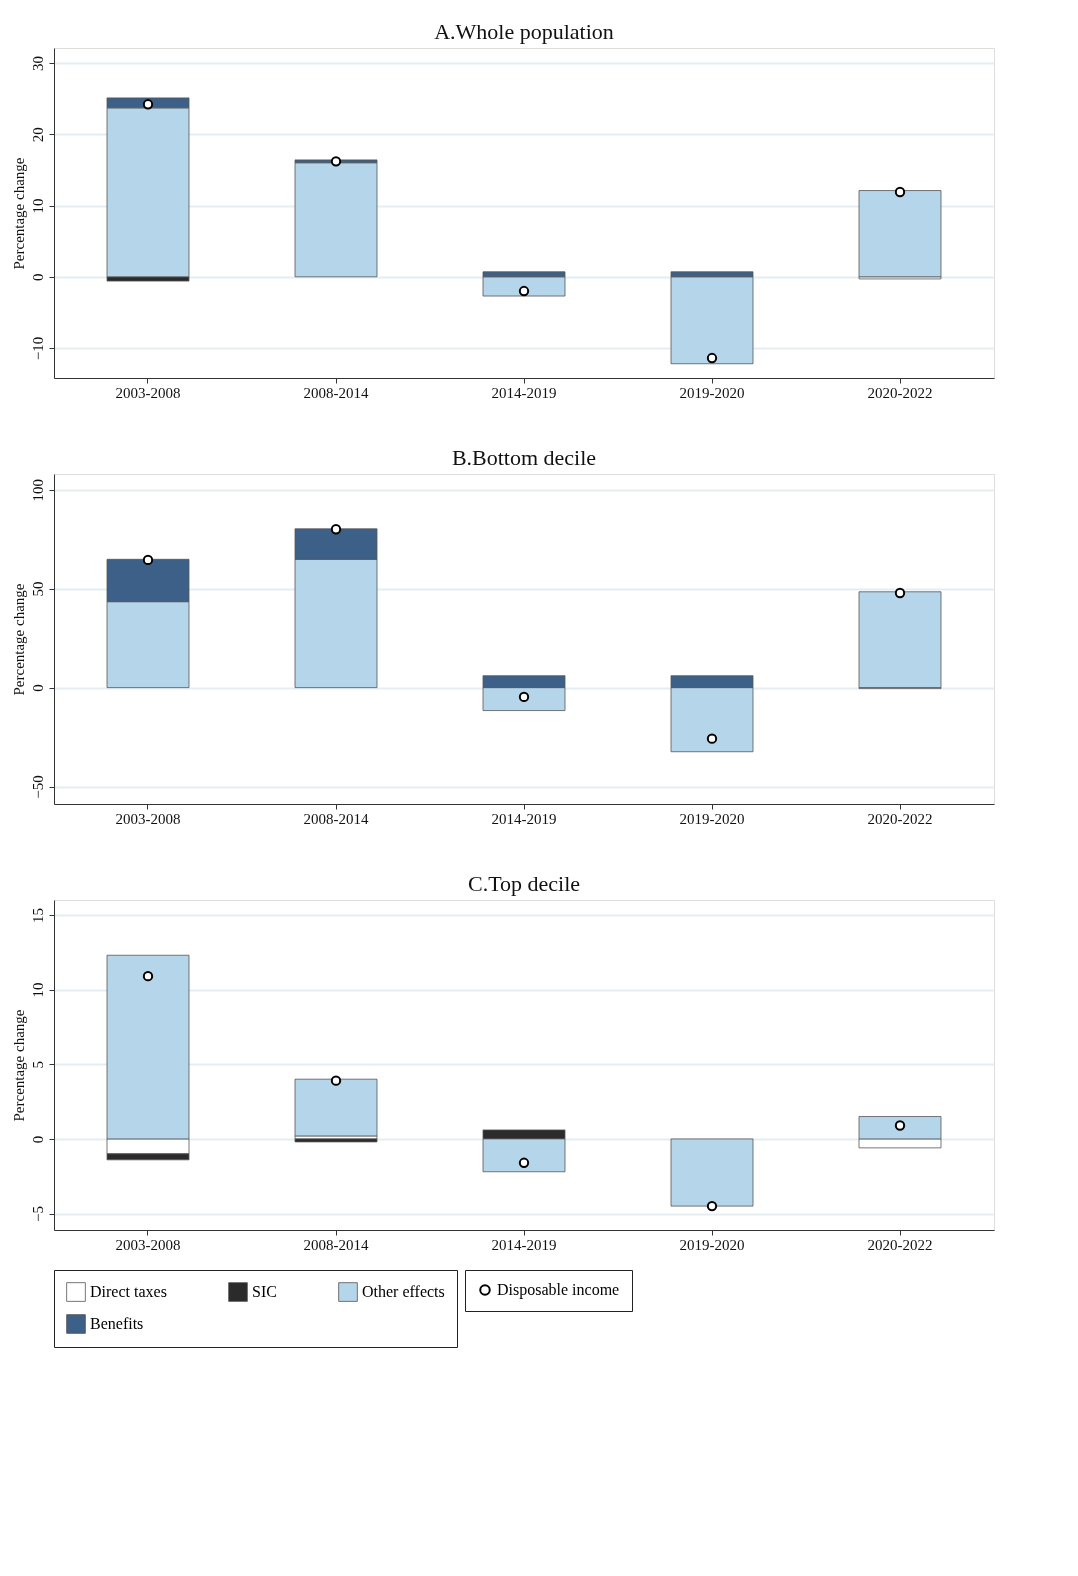 The width and height of the screenshot is (1078, 1576). Describe the element at coordinates (37, 589) in the screenshot. I see `y-tick-label: 50` at that location.